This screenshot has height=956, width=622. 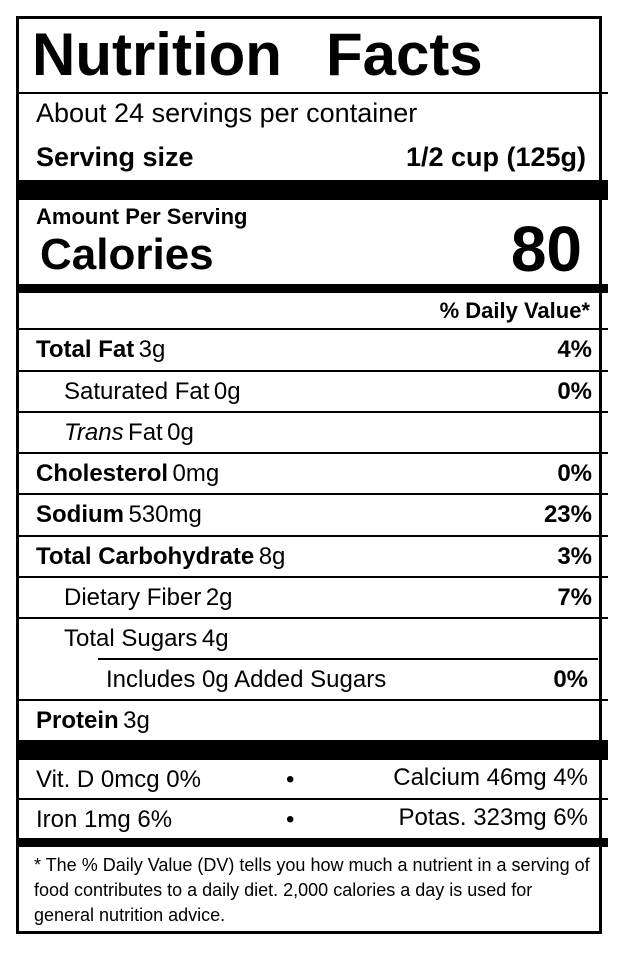 What do you see at coordinates (574, 473) in the screenshot?
I see `cholesterol-dv: 0%` at bounding box center [574, 473].